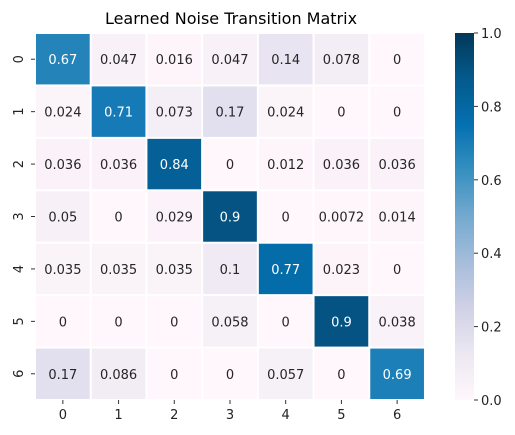 The width and height of the screenshot is (515, 435). I want to click on heatmap-cell-label: 0.023, so click(341, 270).